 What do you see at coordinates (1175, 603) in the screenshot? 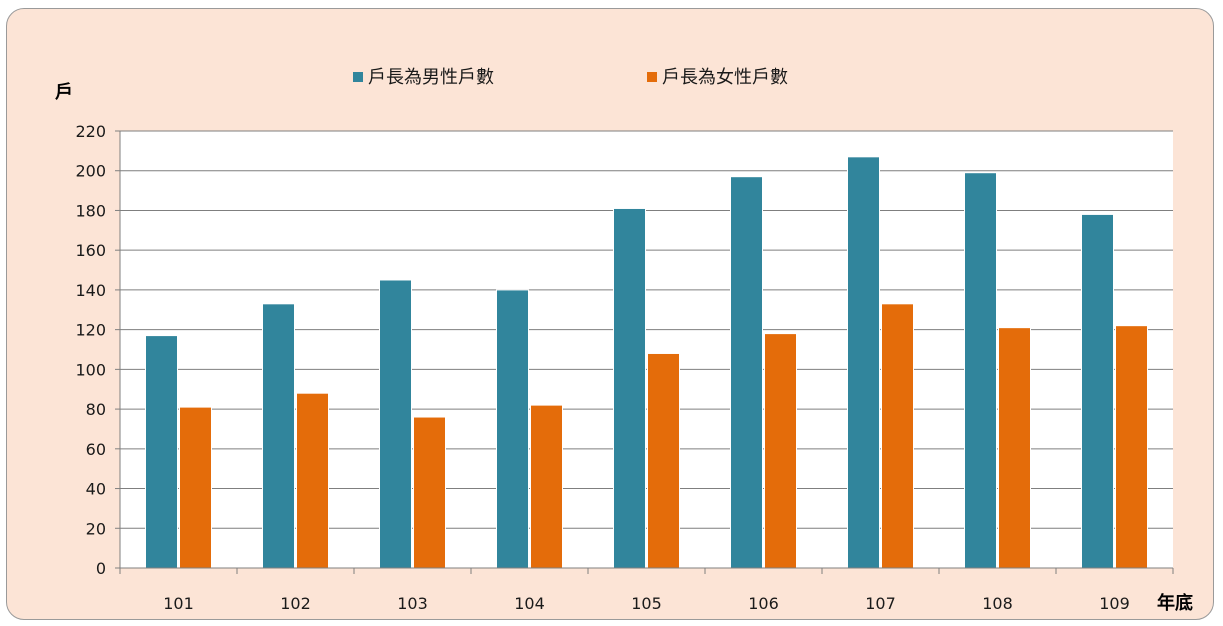
I see `x-axis-label: 年底` at bounding box center [1175, 603].